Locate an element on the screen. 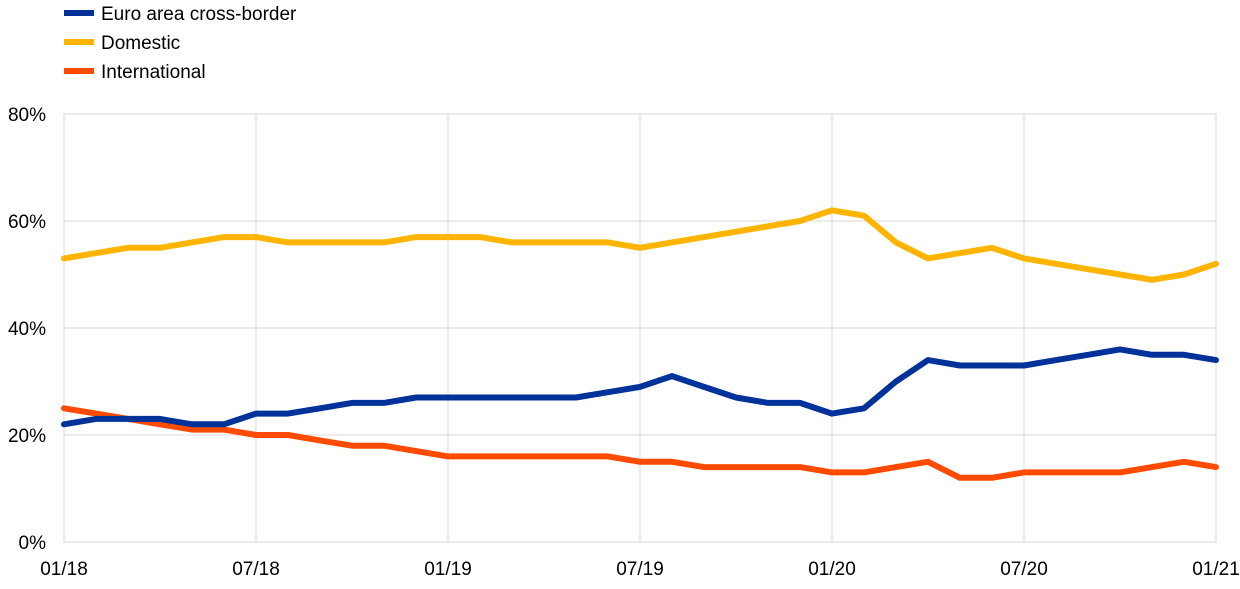  y-tick-label: 20% is located at coordinates (27, 436).